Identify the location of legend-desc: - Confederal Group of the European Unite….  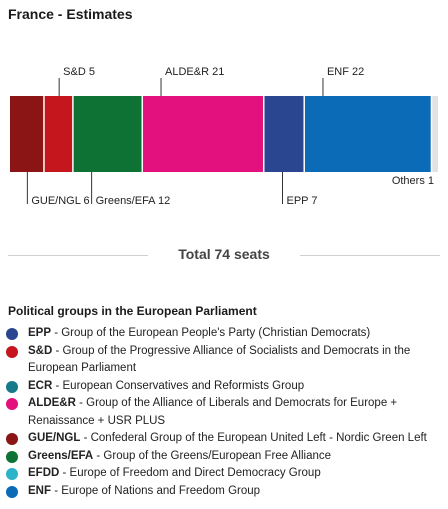
(253, 438).